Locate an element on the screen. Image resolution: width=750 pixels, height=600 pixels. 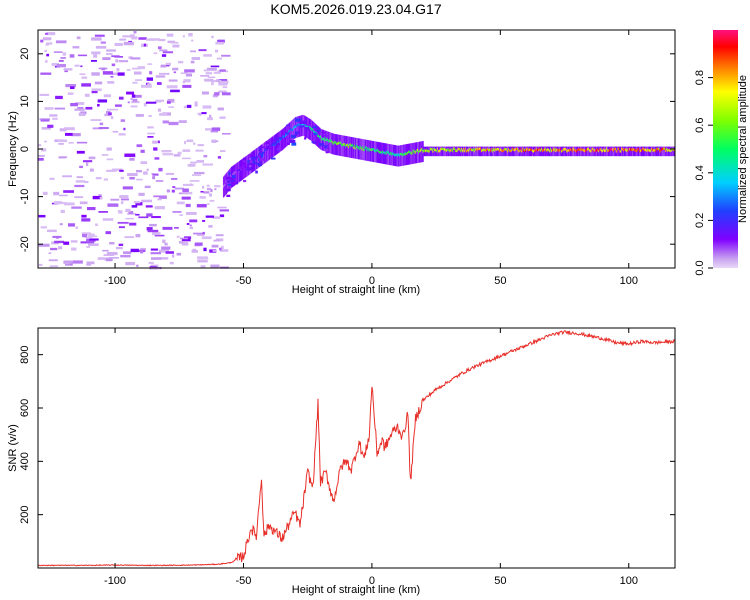
x-tick-label: -50 is located at coordinates (244, 281).